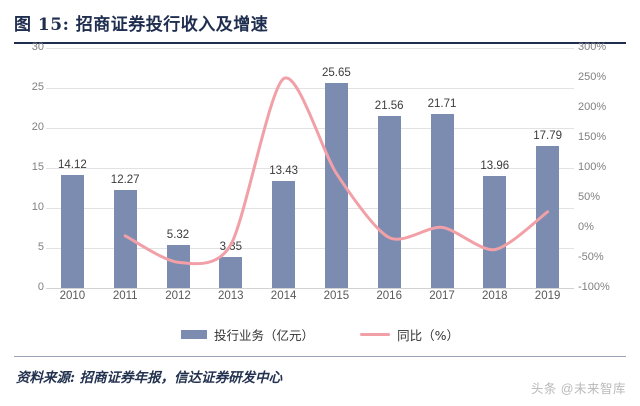 The height and width of the screenshot is (406, 640). Describe the element at coordinates (231, 272) in the screenshot. I see `bar-2013` at that location.